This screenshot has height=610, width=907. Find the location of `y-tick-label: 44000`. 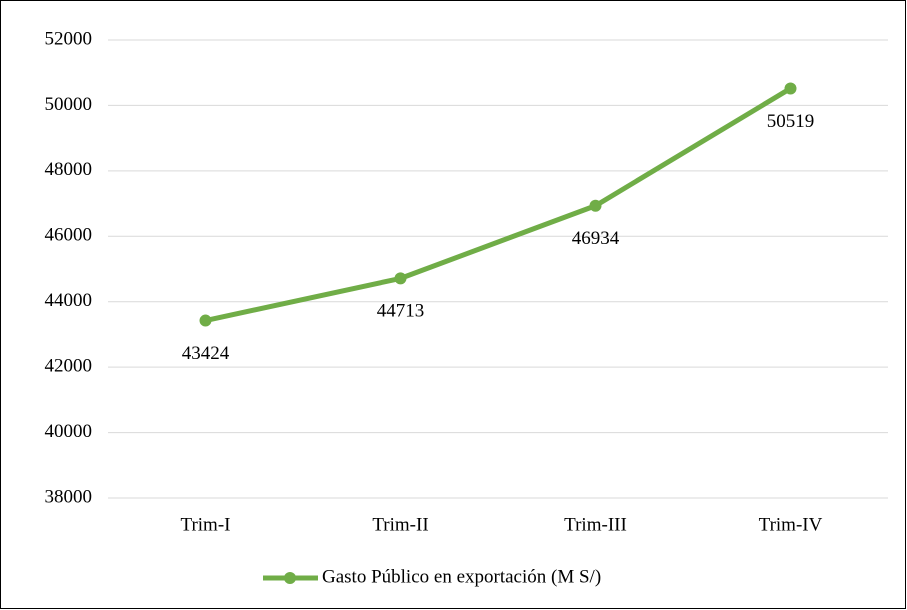

y-tick-label: 44000 is located at coordinates (69, 300).